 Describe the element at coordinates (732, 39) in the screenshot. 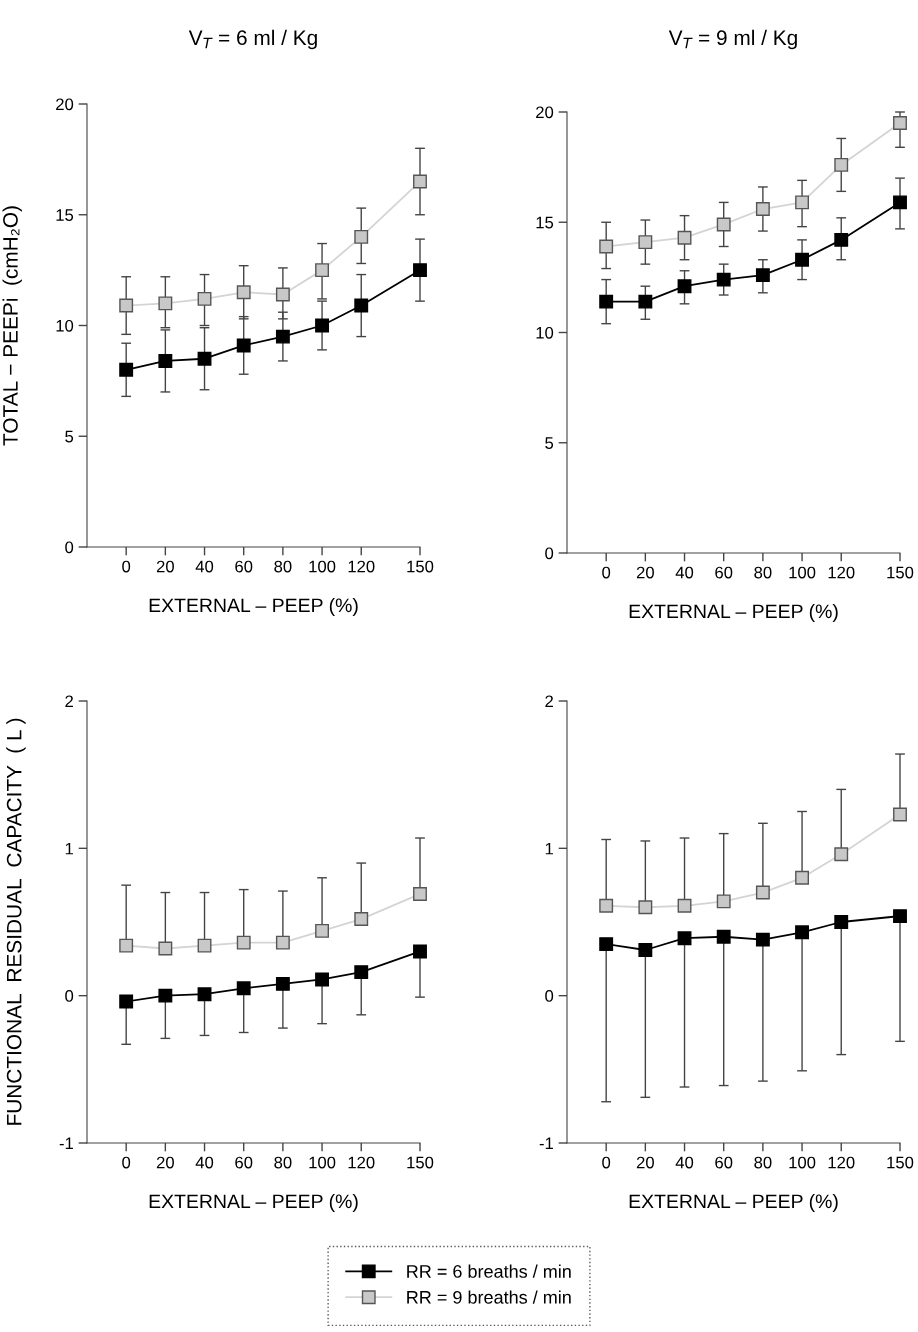

I see `chart-title: V$_{T}$ = 9 ml / Kg` at that location.